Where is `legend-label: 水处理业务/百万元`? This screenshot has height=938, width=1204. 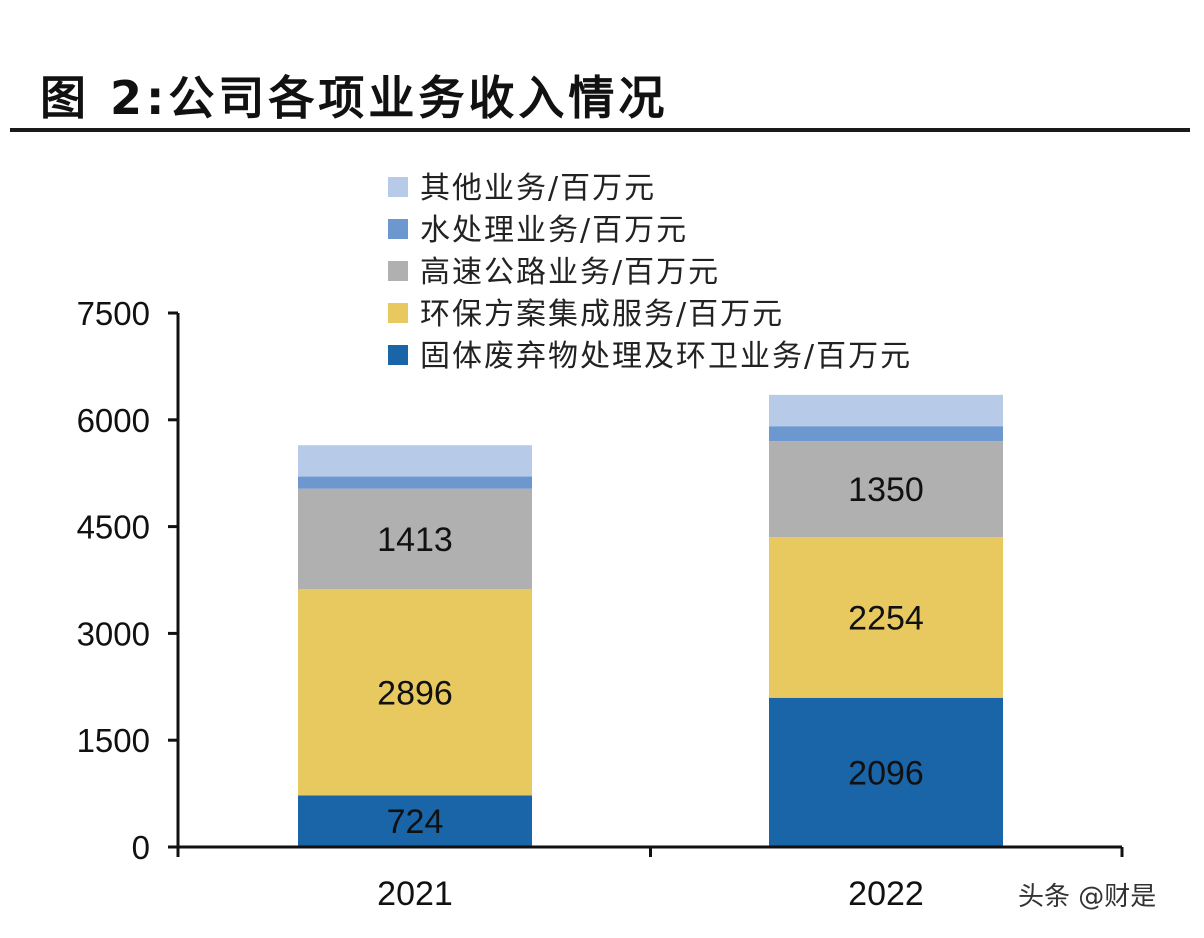
legend-label: 水处理业务/百万元 is located at coordinates (554, 230).